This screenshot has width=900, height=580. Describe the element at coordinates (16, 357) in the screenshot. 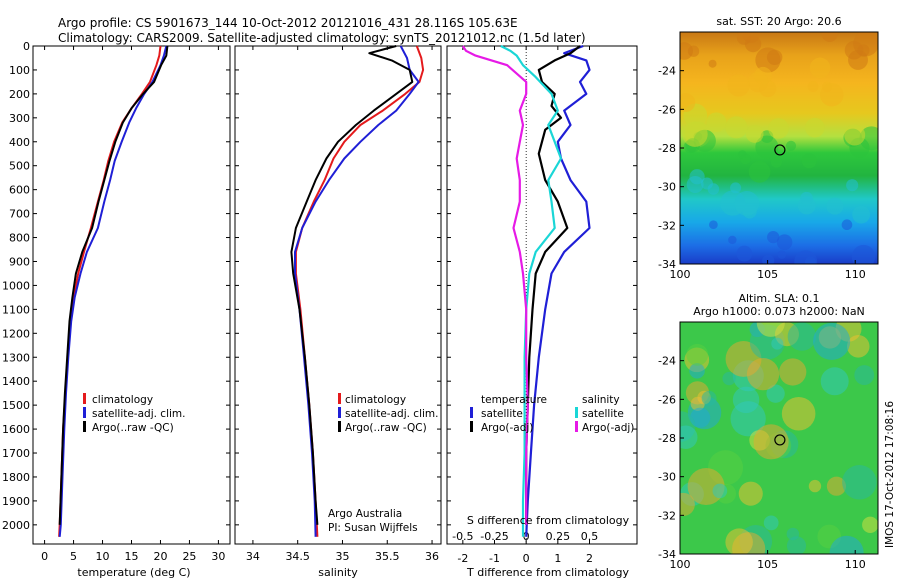

I see `y-tick-label: 1300` at that location.